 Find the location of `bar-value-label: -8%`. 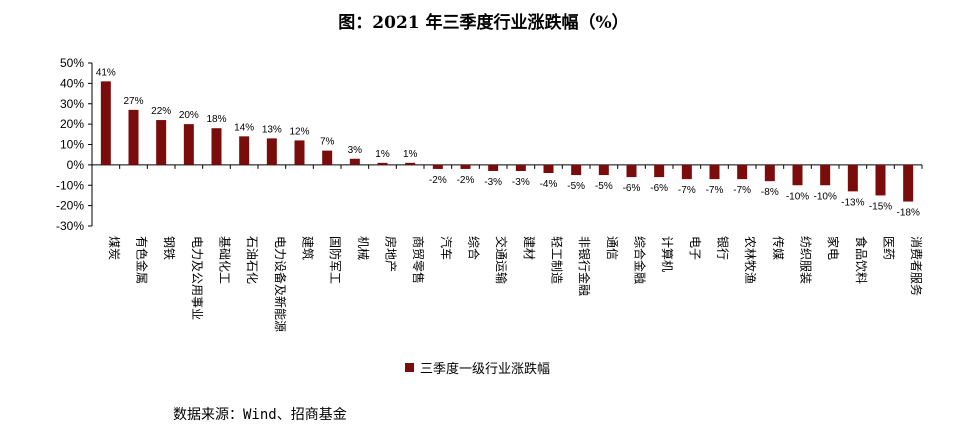

bar-value-label: -8% is located at coordinates (770, 192).